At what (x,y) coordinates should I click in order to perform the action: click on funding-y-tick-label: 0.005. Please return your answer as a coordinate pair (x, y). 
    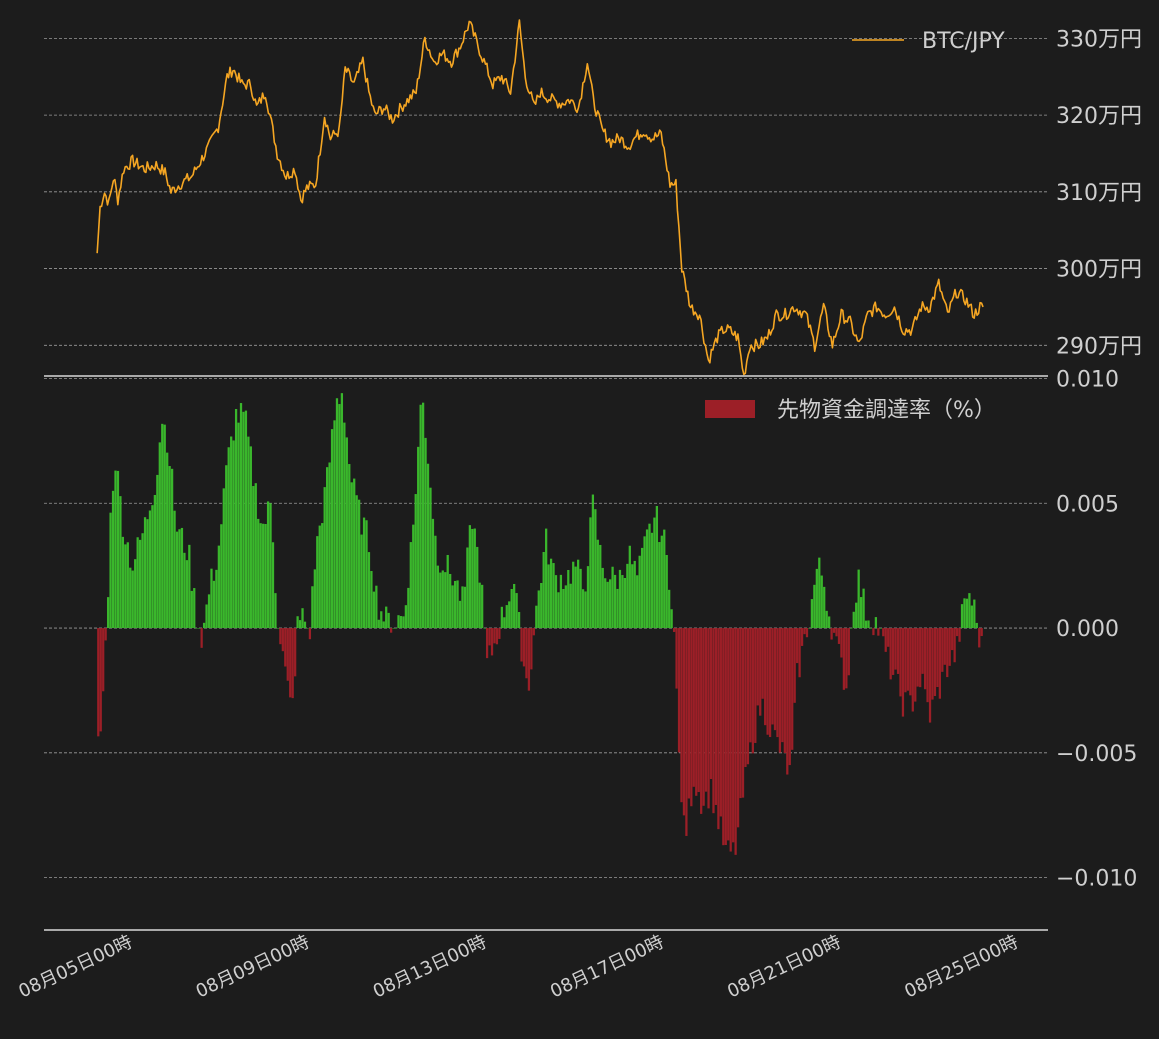
    Looking at the image, I should click on (1087, 504).